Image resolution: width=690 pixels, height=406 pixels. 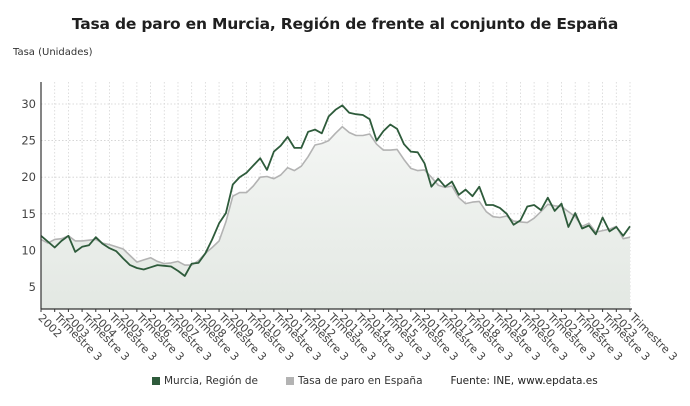 What do you see at coordinates (360, 381) in the screenshot?
I see `legend-label: Tasa de paro en España` at bounding box center [360, 381].